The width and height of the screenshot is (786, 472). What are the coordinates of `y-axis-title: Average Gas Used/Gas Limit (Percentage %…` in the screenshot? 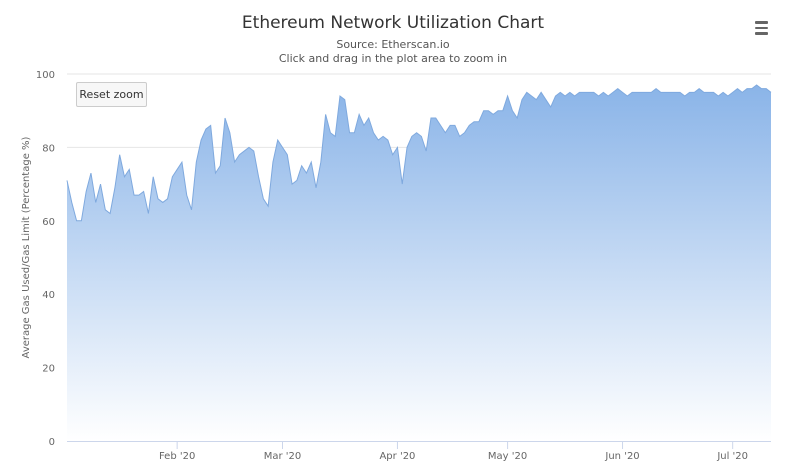 It's located at (26, 247).